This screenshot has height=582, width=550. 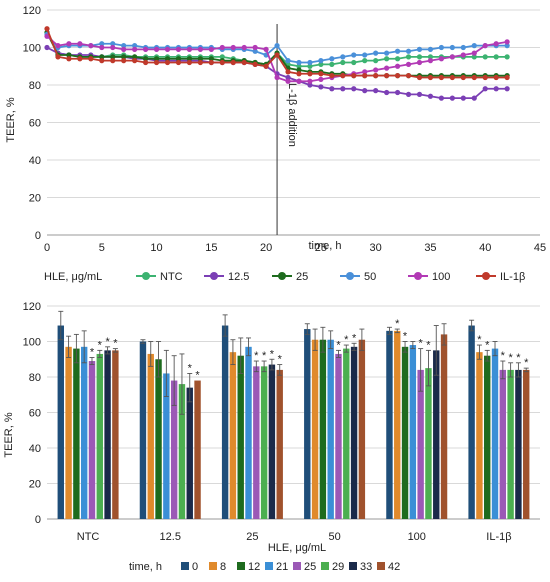 What do you see at coordinates (334, 537) in the screenshot?
I see `chart2-category-label: 50` at bounding box center [334, 537].